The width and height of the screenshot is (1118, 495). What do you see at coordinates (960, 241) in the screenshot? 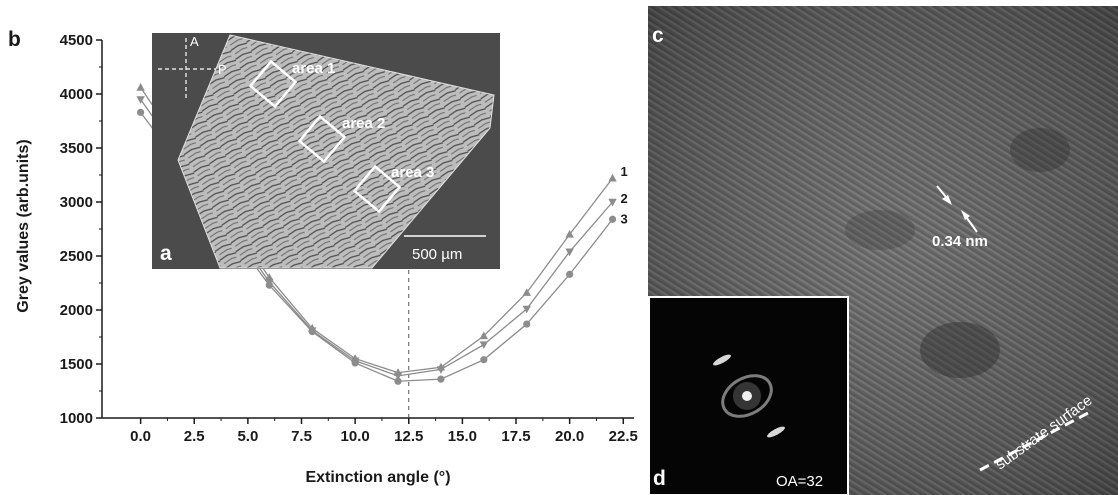
I see `lattice-spacing-label: 0.34 nm` at bounding box center [960, 241].